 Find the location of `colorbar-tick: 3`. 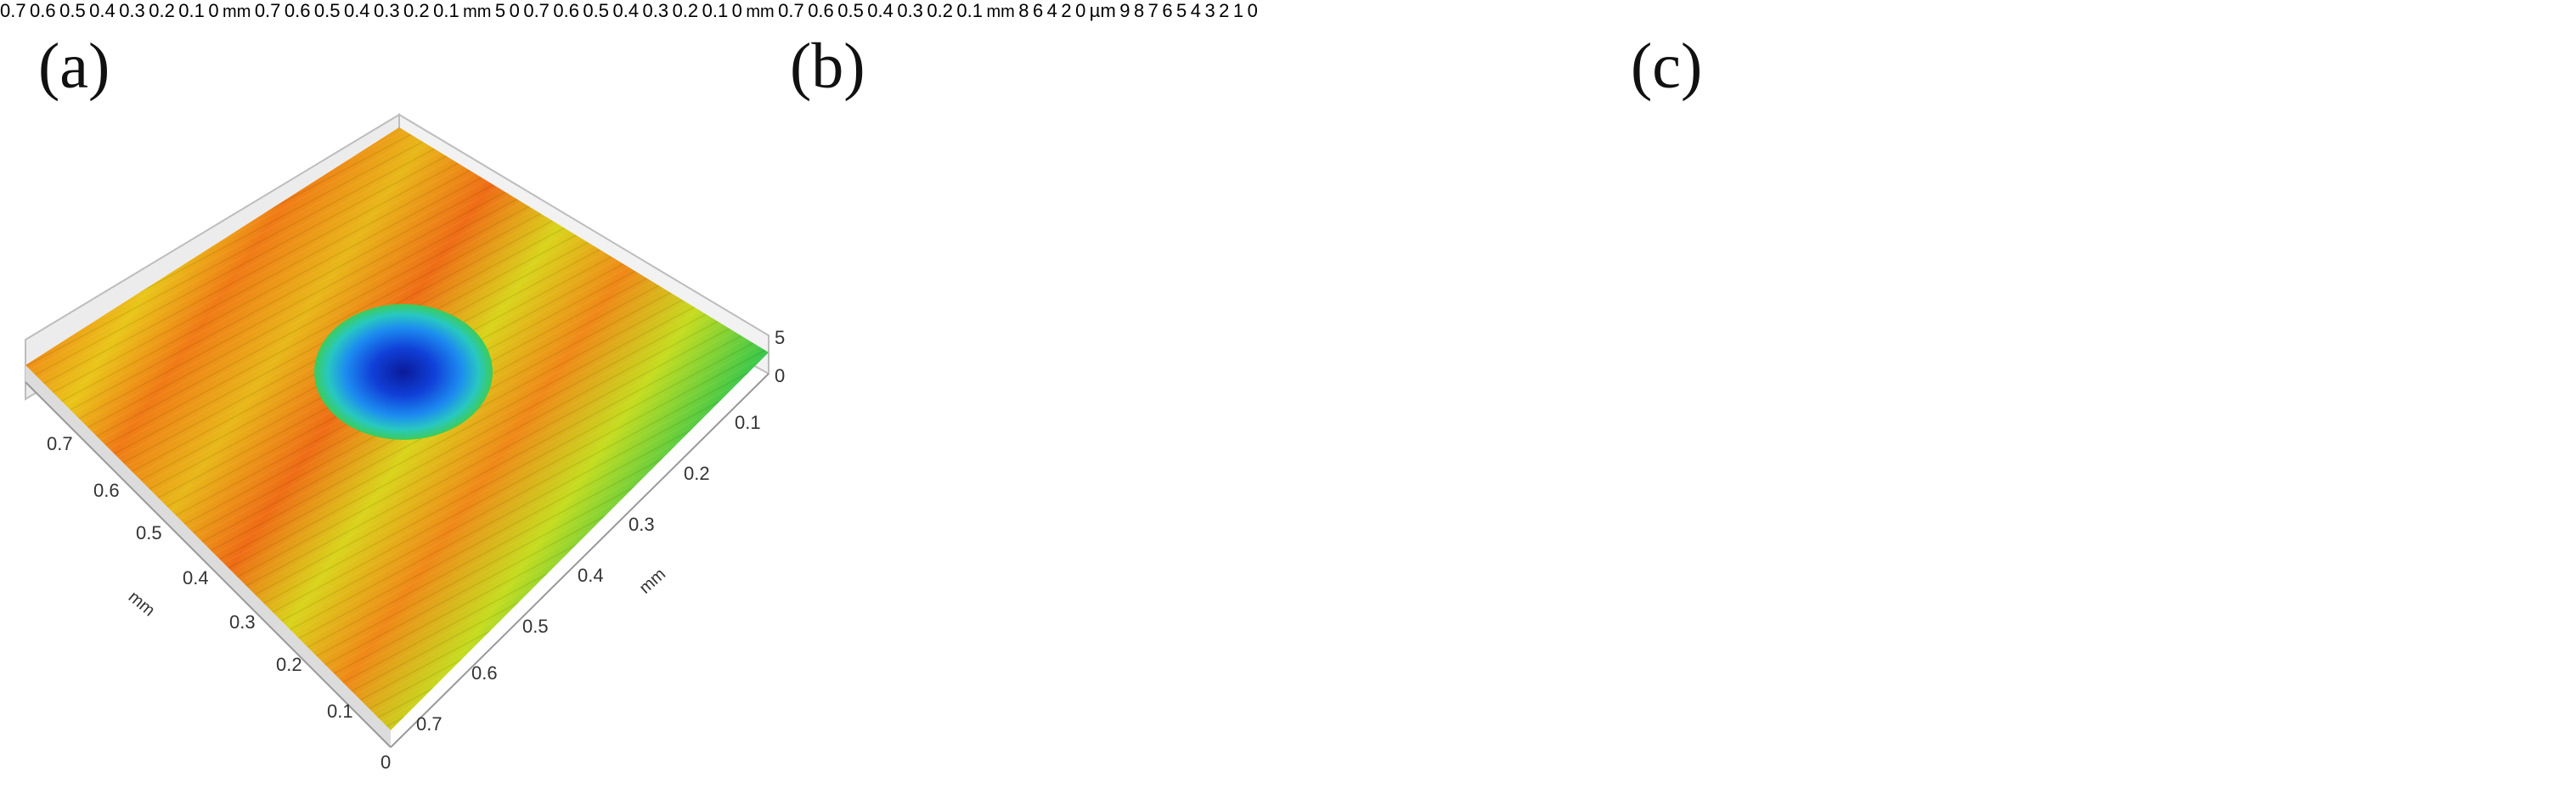

colorbar-tick: 3 is located at coordinates (1209, 10).